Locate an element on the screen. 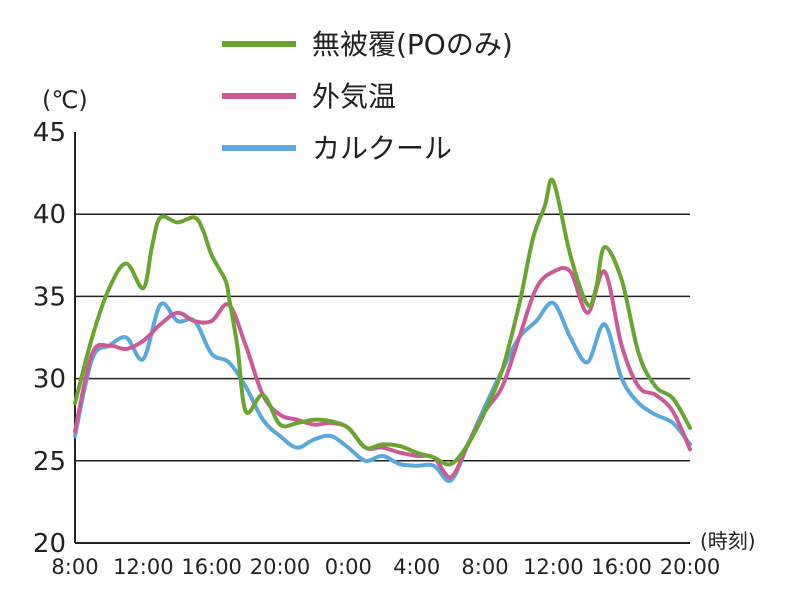 This screenshot has width=800, height=592. y-tick-label: 40 is located at coordinates (49, 215).